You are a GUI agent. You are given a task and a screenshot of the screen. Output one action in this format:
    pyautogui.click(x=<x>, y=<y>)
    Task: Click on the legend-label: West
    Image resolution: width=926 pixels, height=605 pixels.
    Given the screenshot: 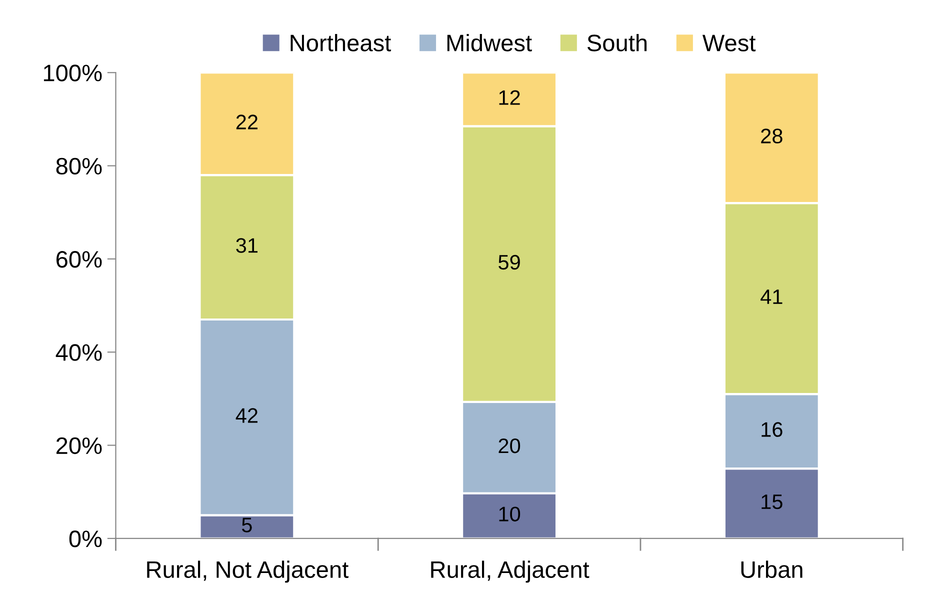 What is the action you would take?
    pyautogui.click(x=729, y=43)
    